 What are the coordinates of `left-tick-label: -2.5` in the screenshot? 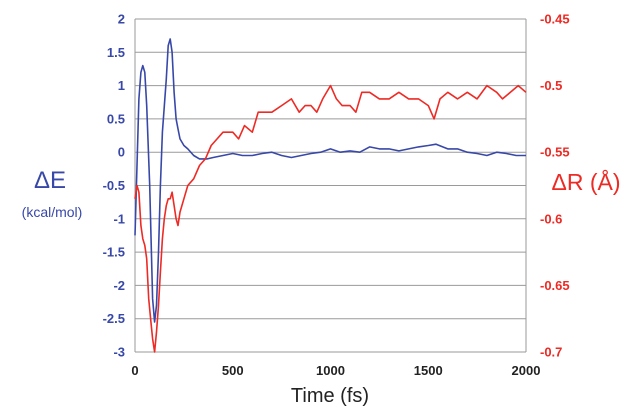 It's located at (114, 318).